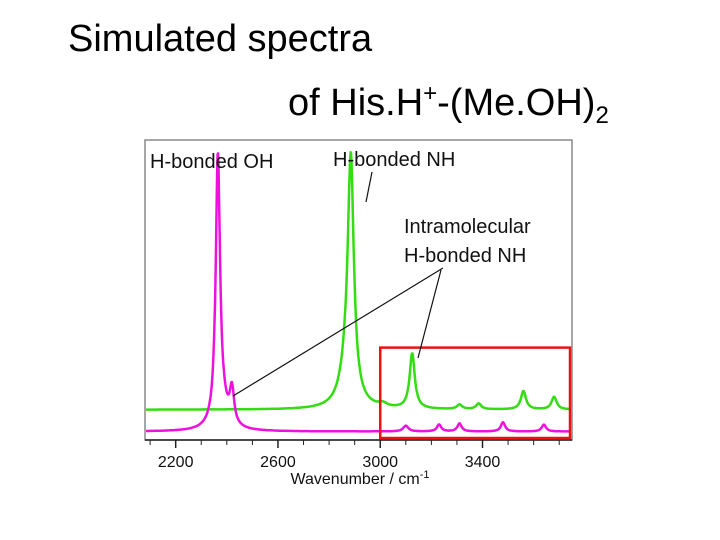 This screenshot has width=720, height=540. I want to click on title-line-1: Simulated spectra, so click(220, 39).